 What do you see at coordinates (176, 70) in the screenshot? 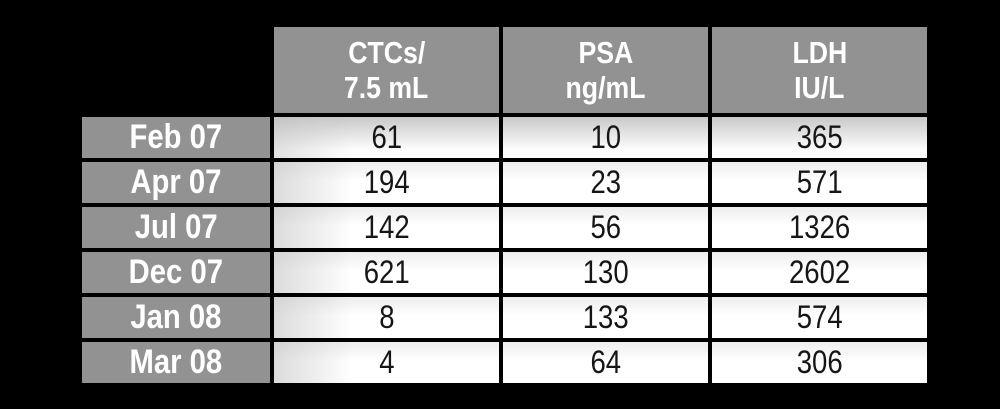
I see `corner-spacer` at bounding box center [176, 70].